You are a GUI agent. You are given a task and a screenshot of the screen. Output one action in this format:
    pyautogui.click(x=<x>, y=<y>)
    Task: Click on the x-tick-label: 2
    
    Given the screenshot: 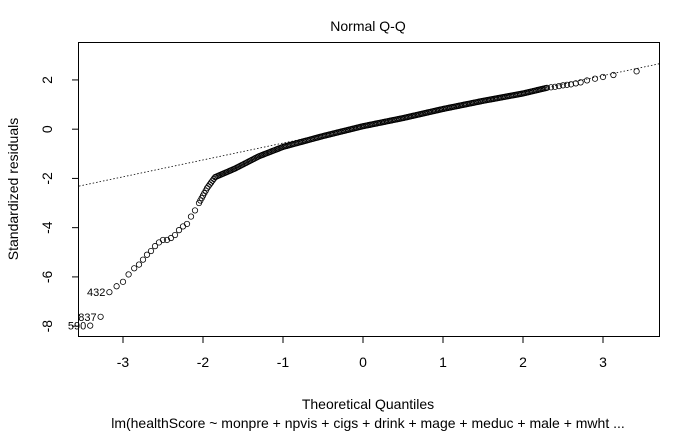 What is the action you would take?
    pyautogui.click(x=523, y=362)
    